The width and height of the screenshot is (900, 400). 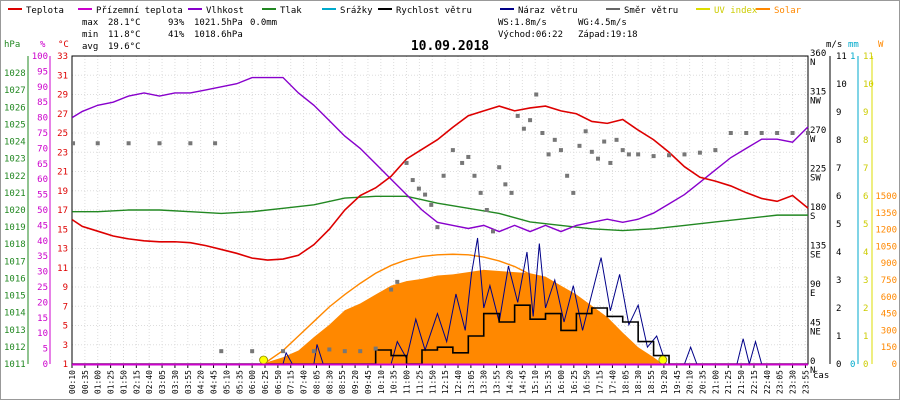 I want to click on tick-uv: 1, so click(x=865, y=337).